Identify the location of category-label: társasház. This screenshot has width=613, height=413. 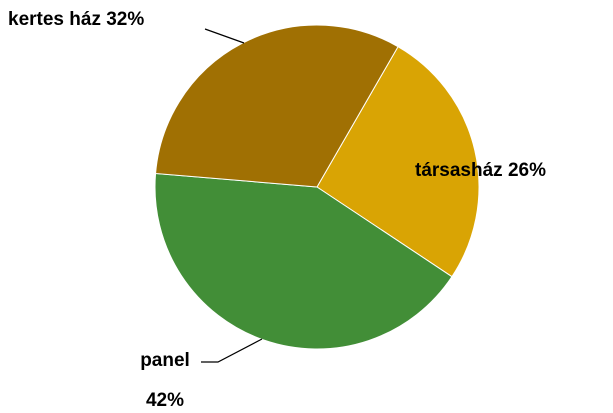
(459, 170).